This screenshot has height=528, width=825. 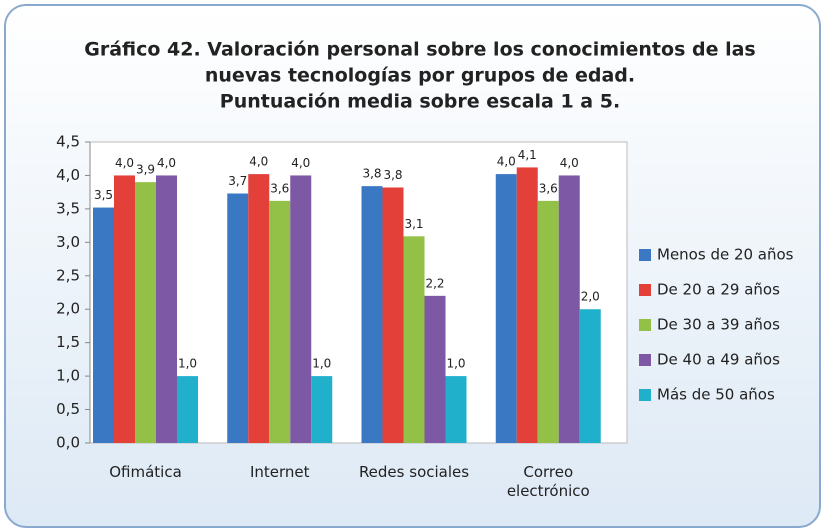 I want to click on legend-label: De 40 a 49 años, so click(x=718, y=360).